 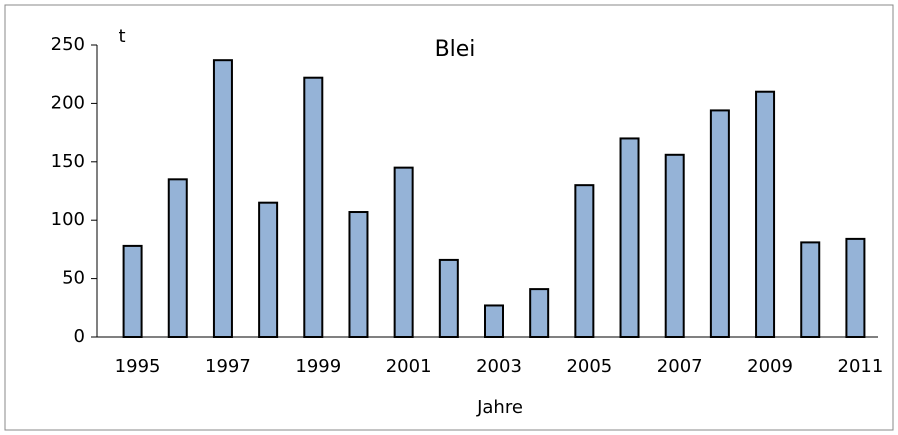 I want to click on x-tick-label: 2003, so click(x=499, y=366).